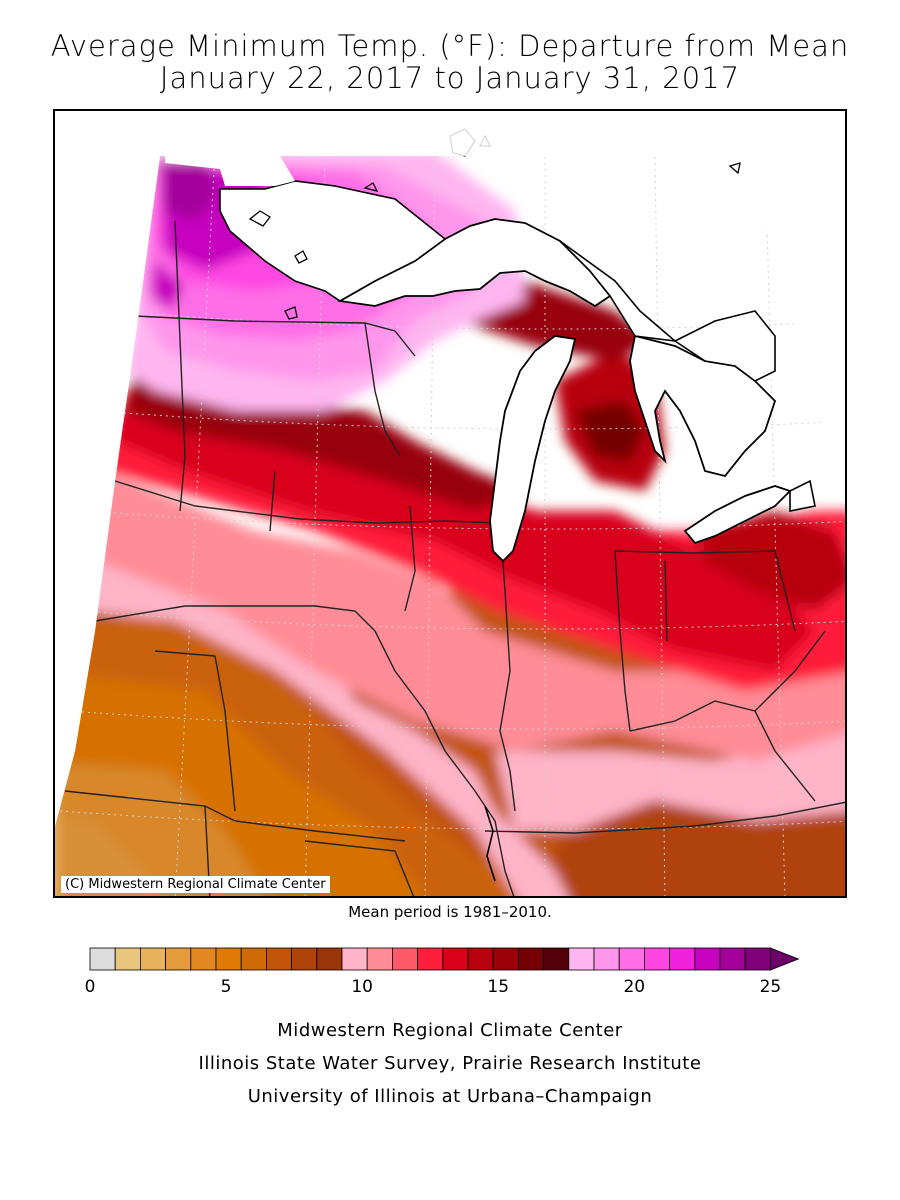 This screenshot has width=900, height=1200. I want to click on great-lakes, so click(564, 390).